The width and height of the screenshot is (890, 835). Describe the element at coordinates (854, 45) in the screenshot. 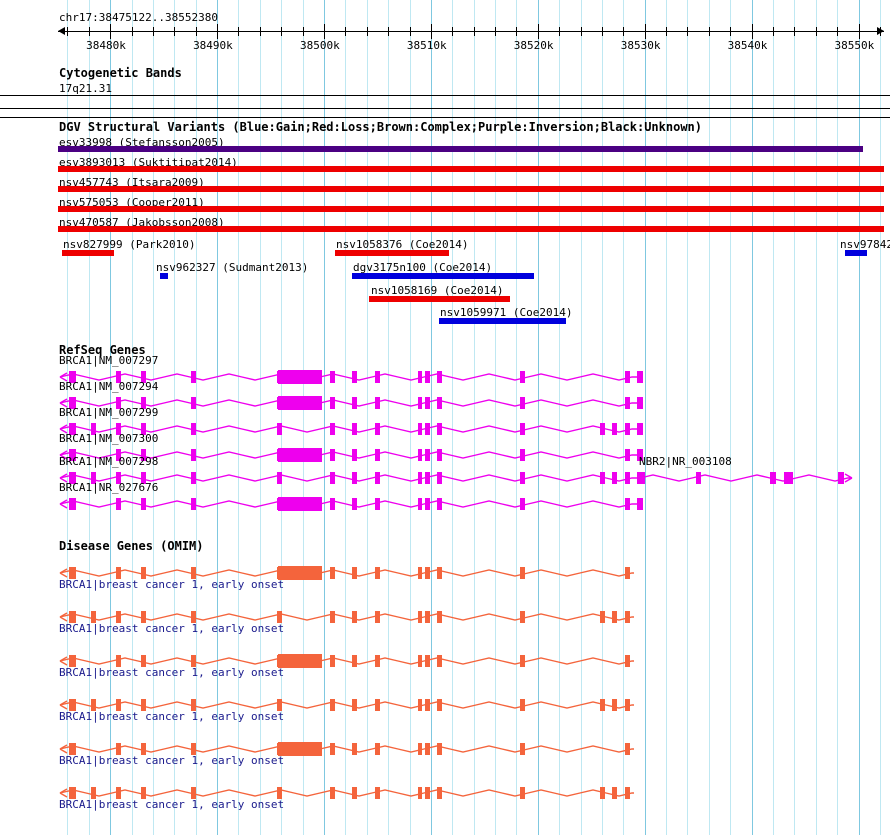

I see `ruler-tick-label: 38550k` at that location.